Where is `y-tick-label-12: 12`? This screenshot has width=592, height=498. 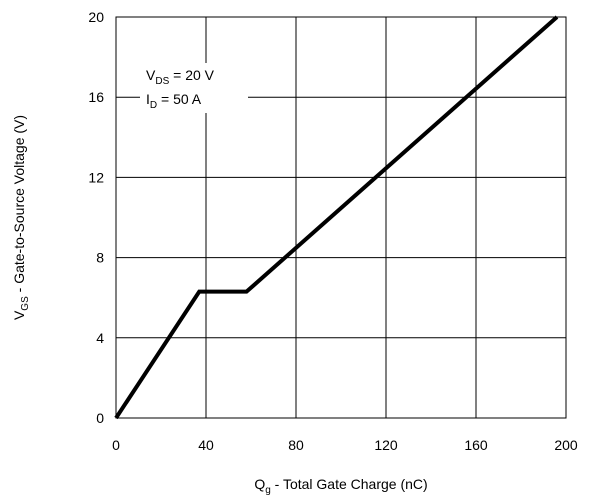
y-tick-label-12: 12 is located at coordinates (96, 177).